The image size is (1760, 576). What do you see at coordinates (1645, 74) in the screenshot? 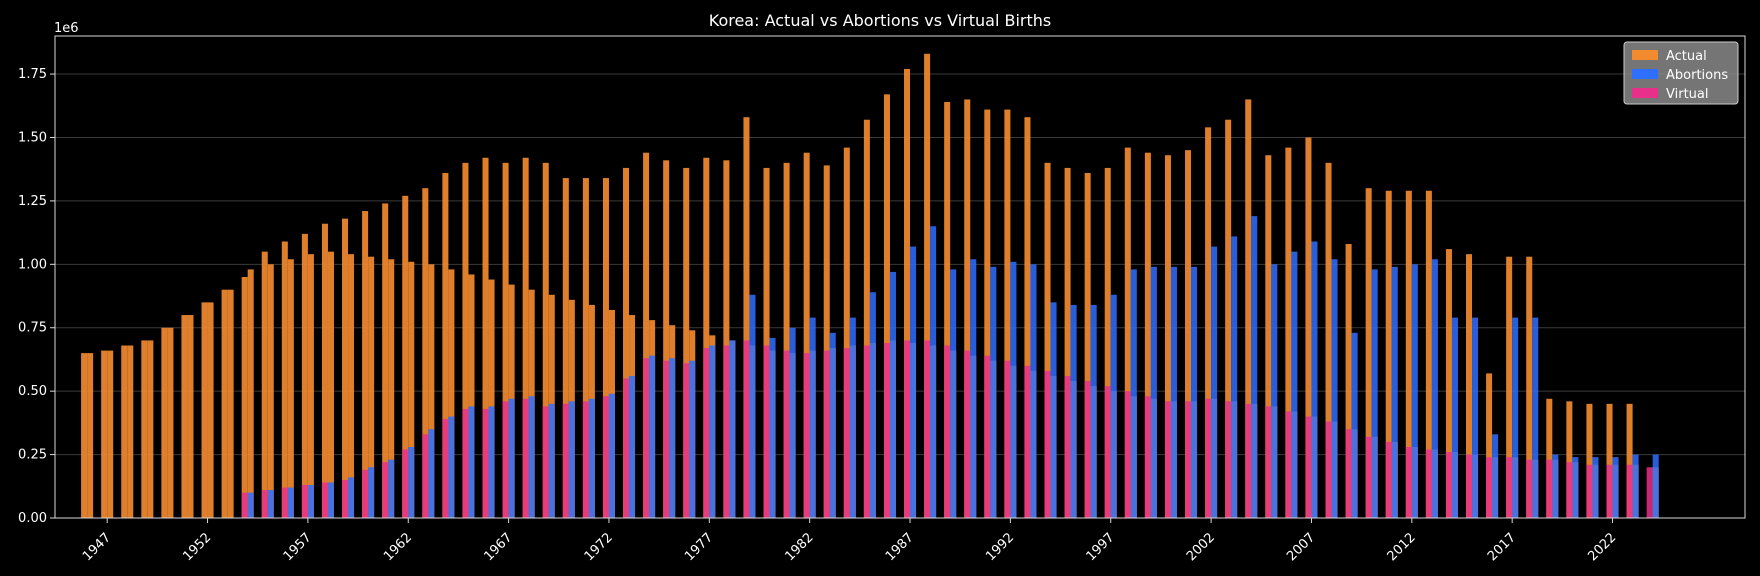
I see `legend-swatch` at bounding box center [1645, 74].